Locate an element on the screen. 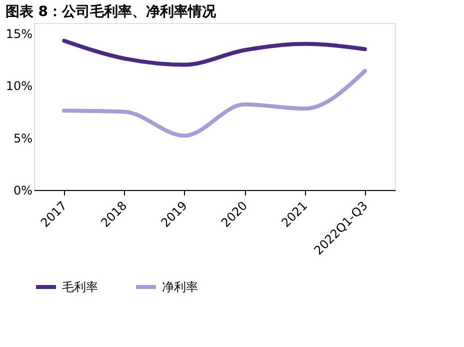 The image size is (464, 347). y-tick-label: 10% is located at coordinates (19, 86).